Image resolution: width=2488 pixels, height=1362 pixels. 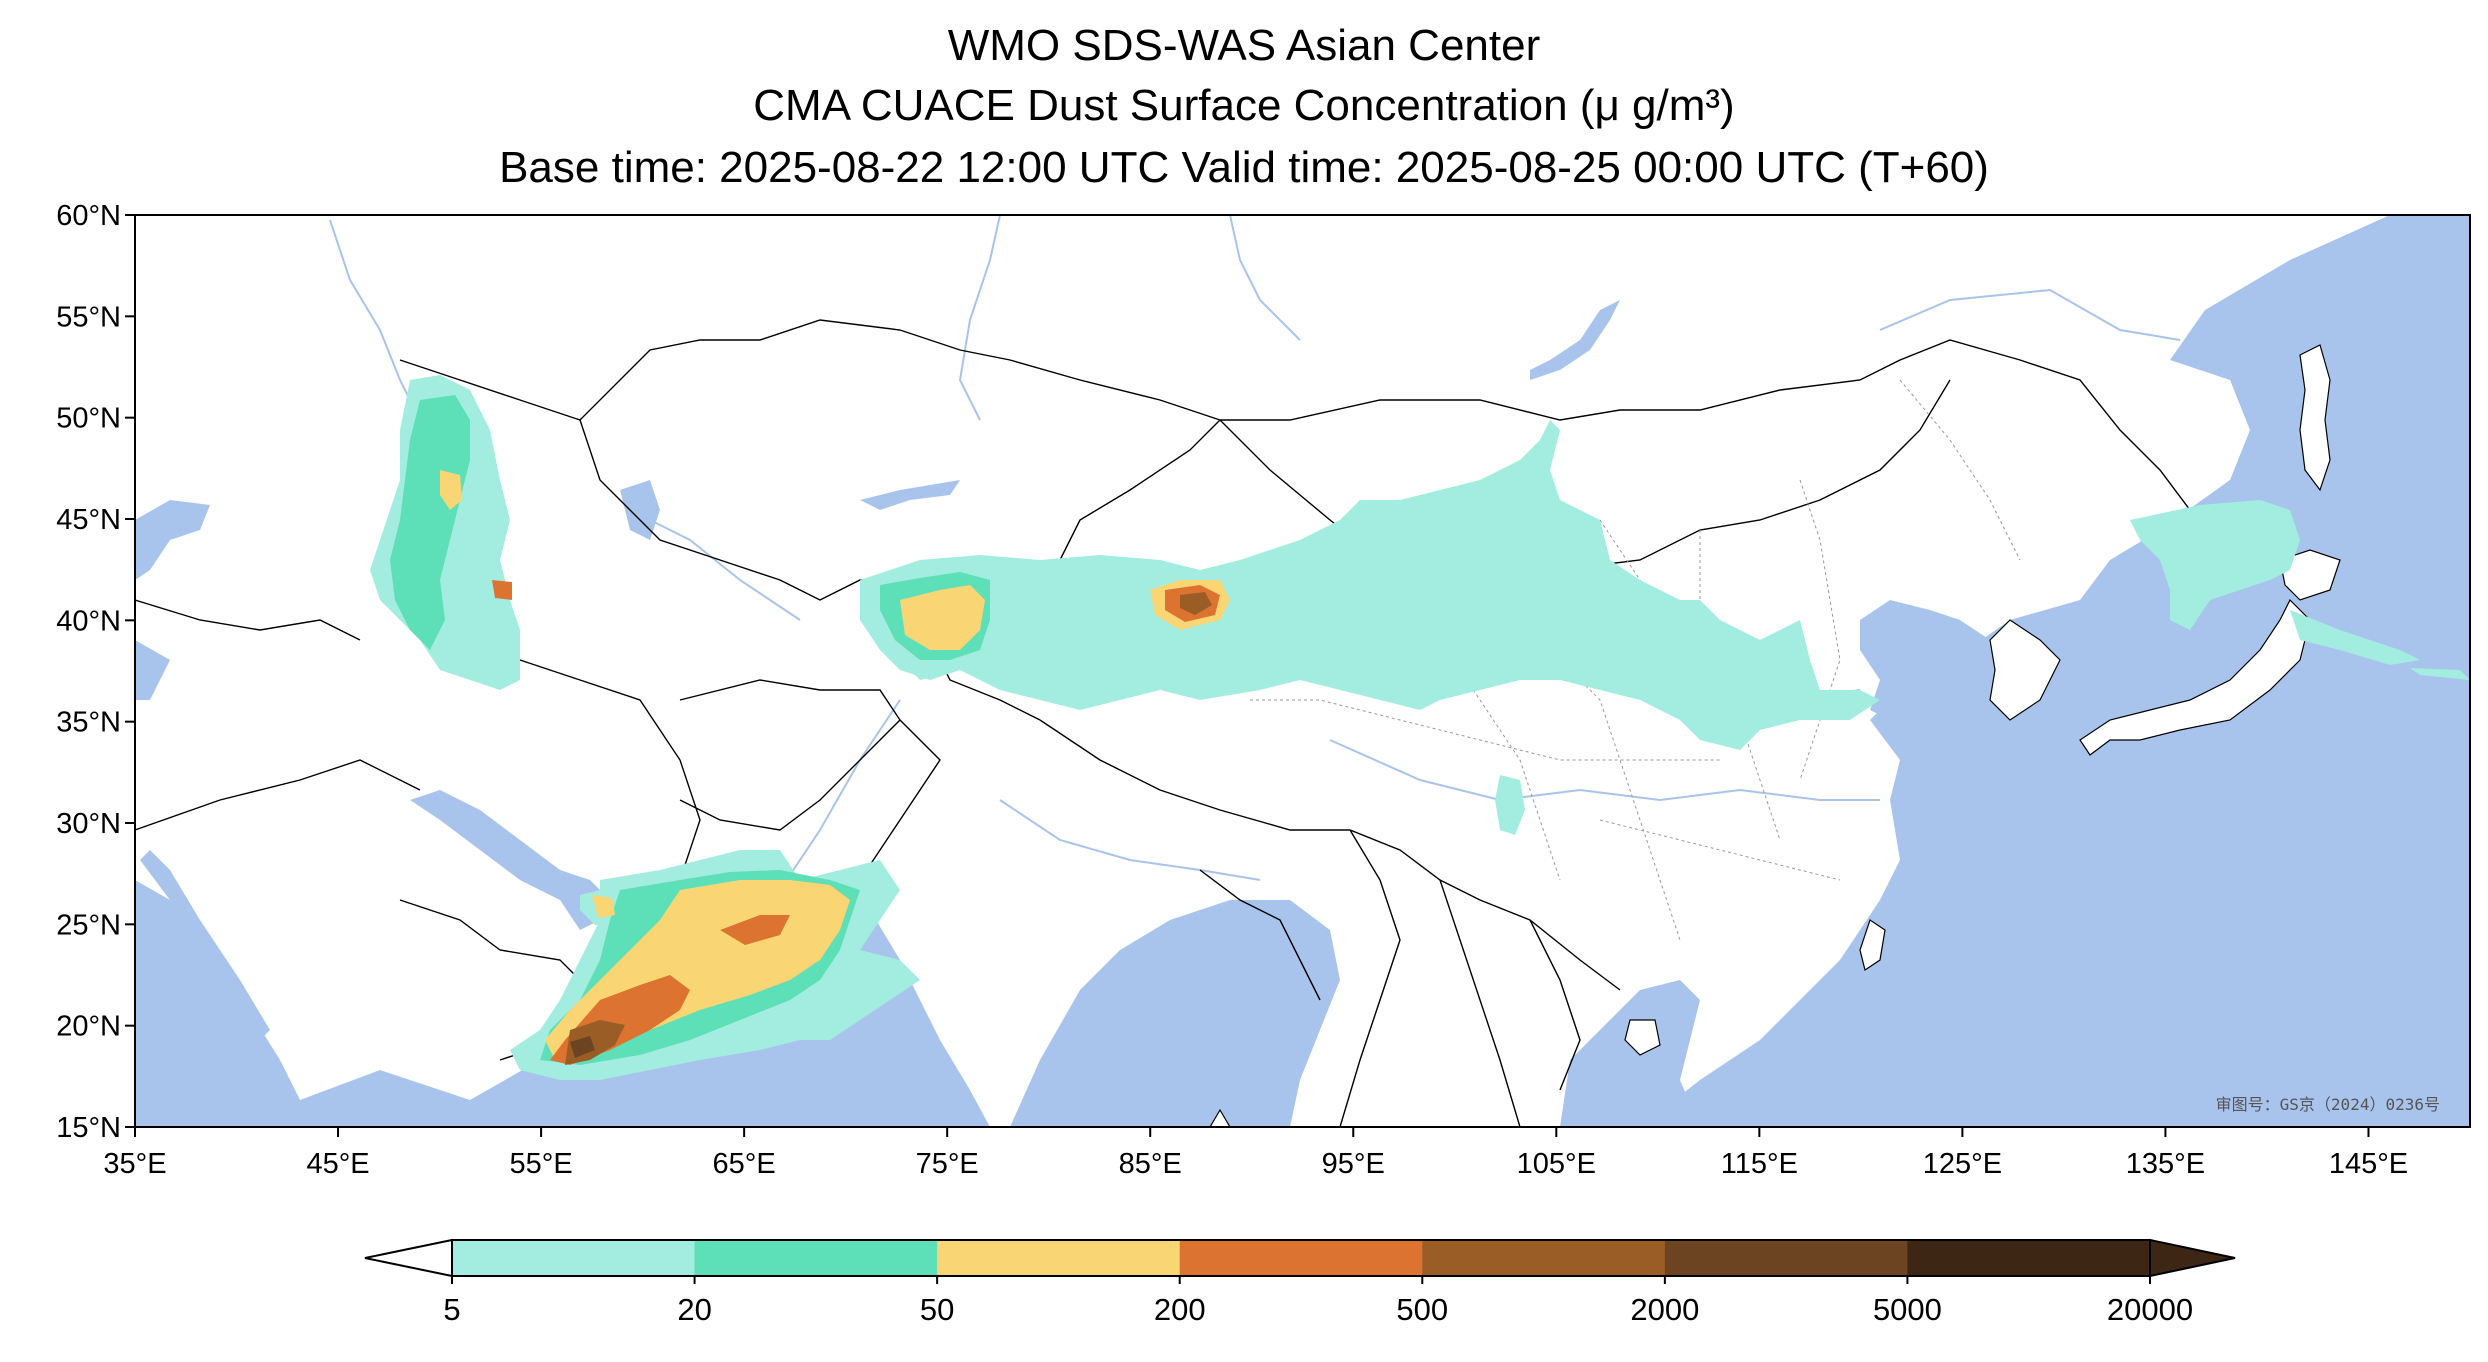 What do you see at coordinates (725, 570) in the screenshot?
I see `river-amu-darya` at bounding box center [725, 570].